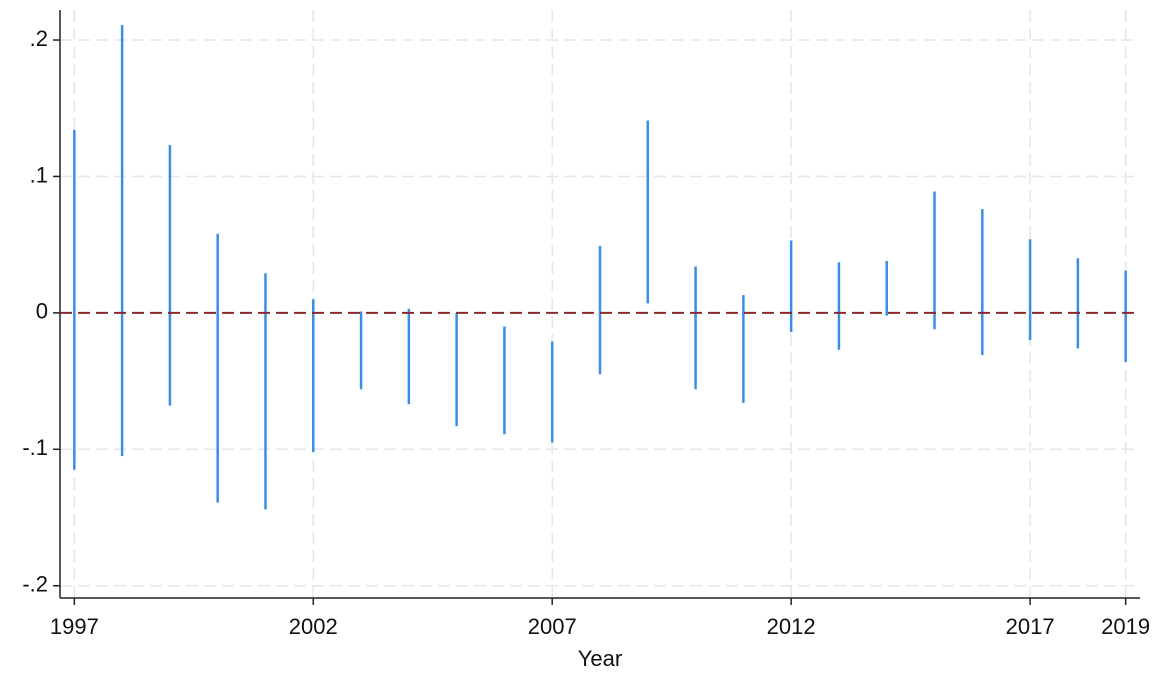 The width and height of the screenshot is (1160, 673). Describe the element at coordinates (791, 626) in the screenshot. I see `x-tick-label: 2012` at that location.